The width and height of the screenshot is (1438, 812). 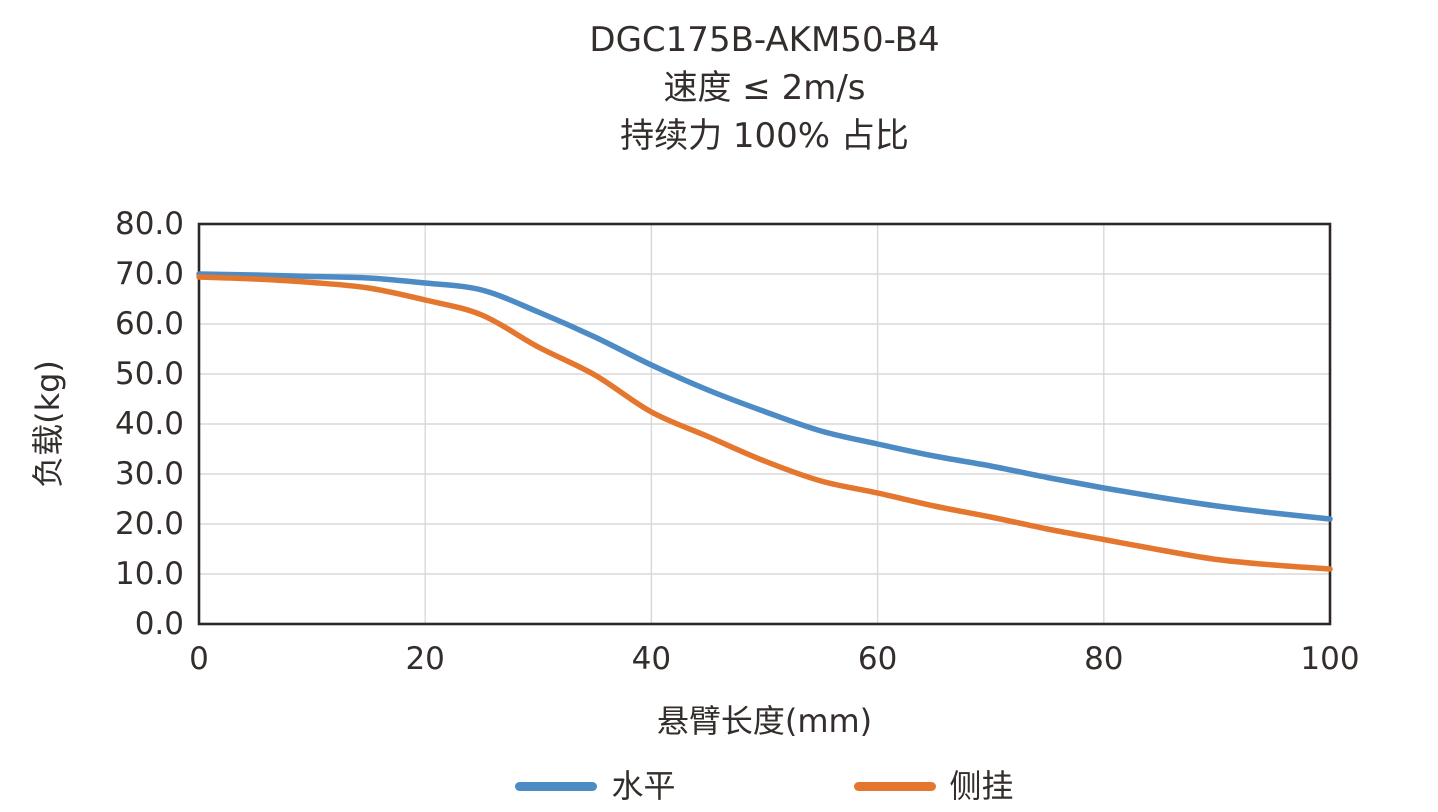 What do you see at coordinates (1104, 659) in the screenshot?
I see `x-tick-label: 80` at bounding box center [1104, 659].